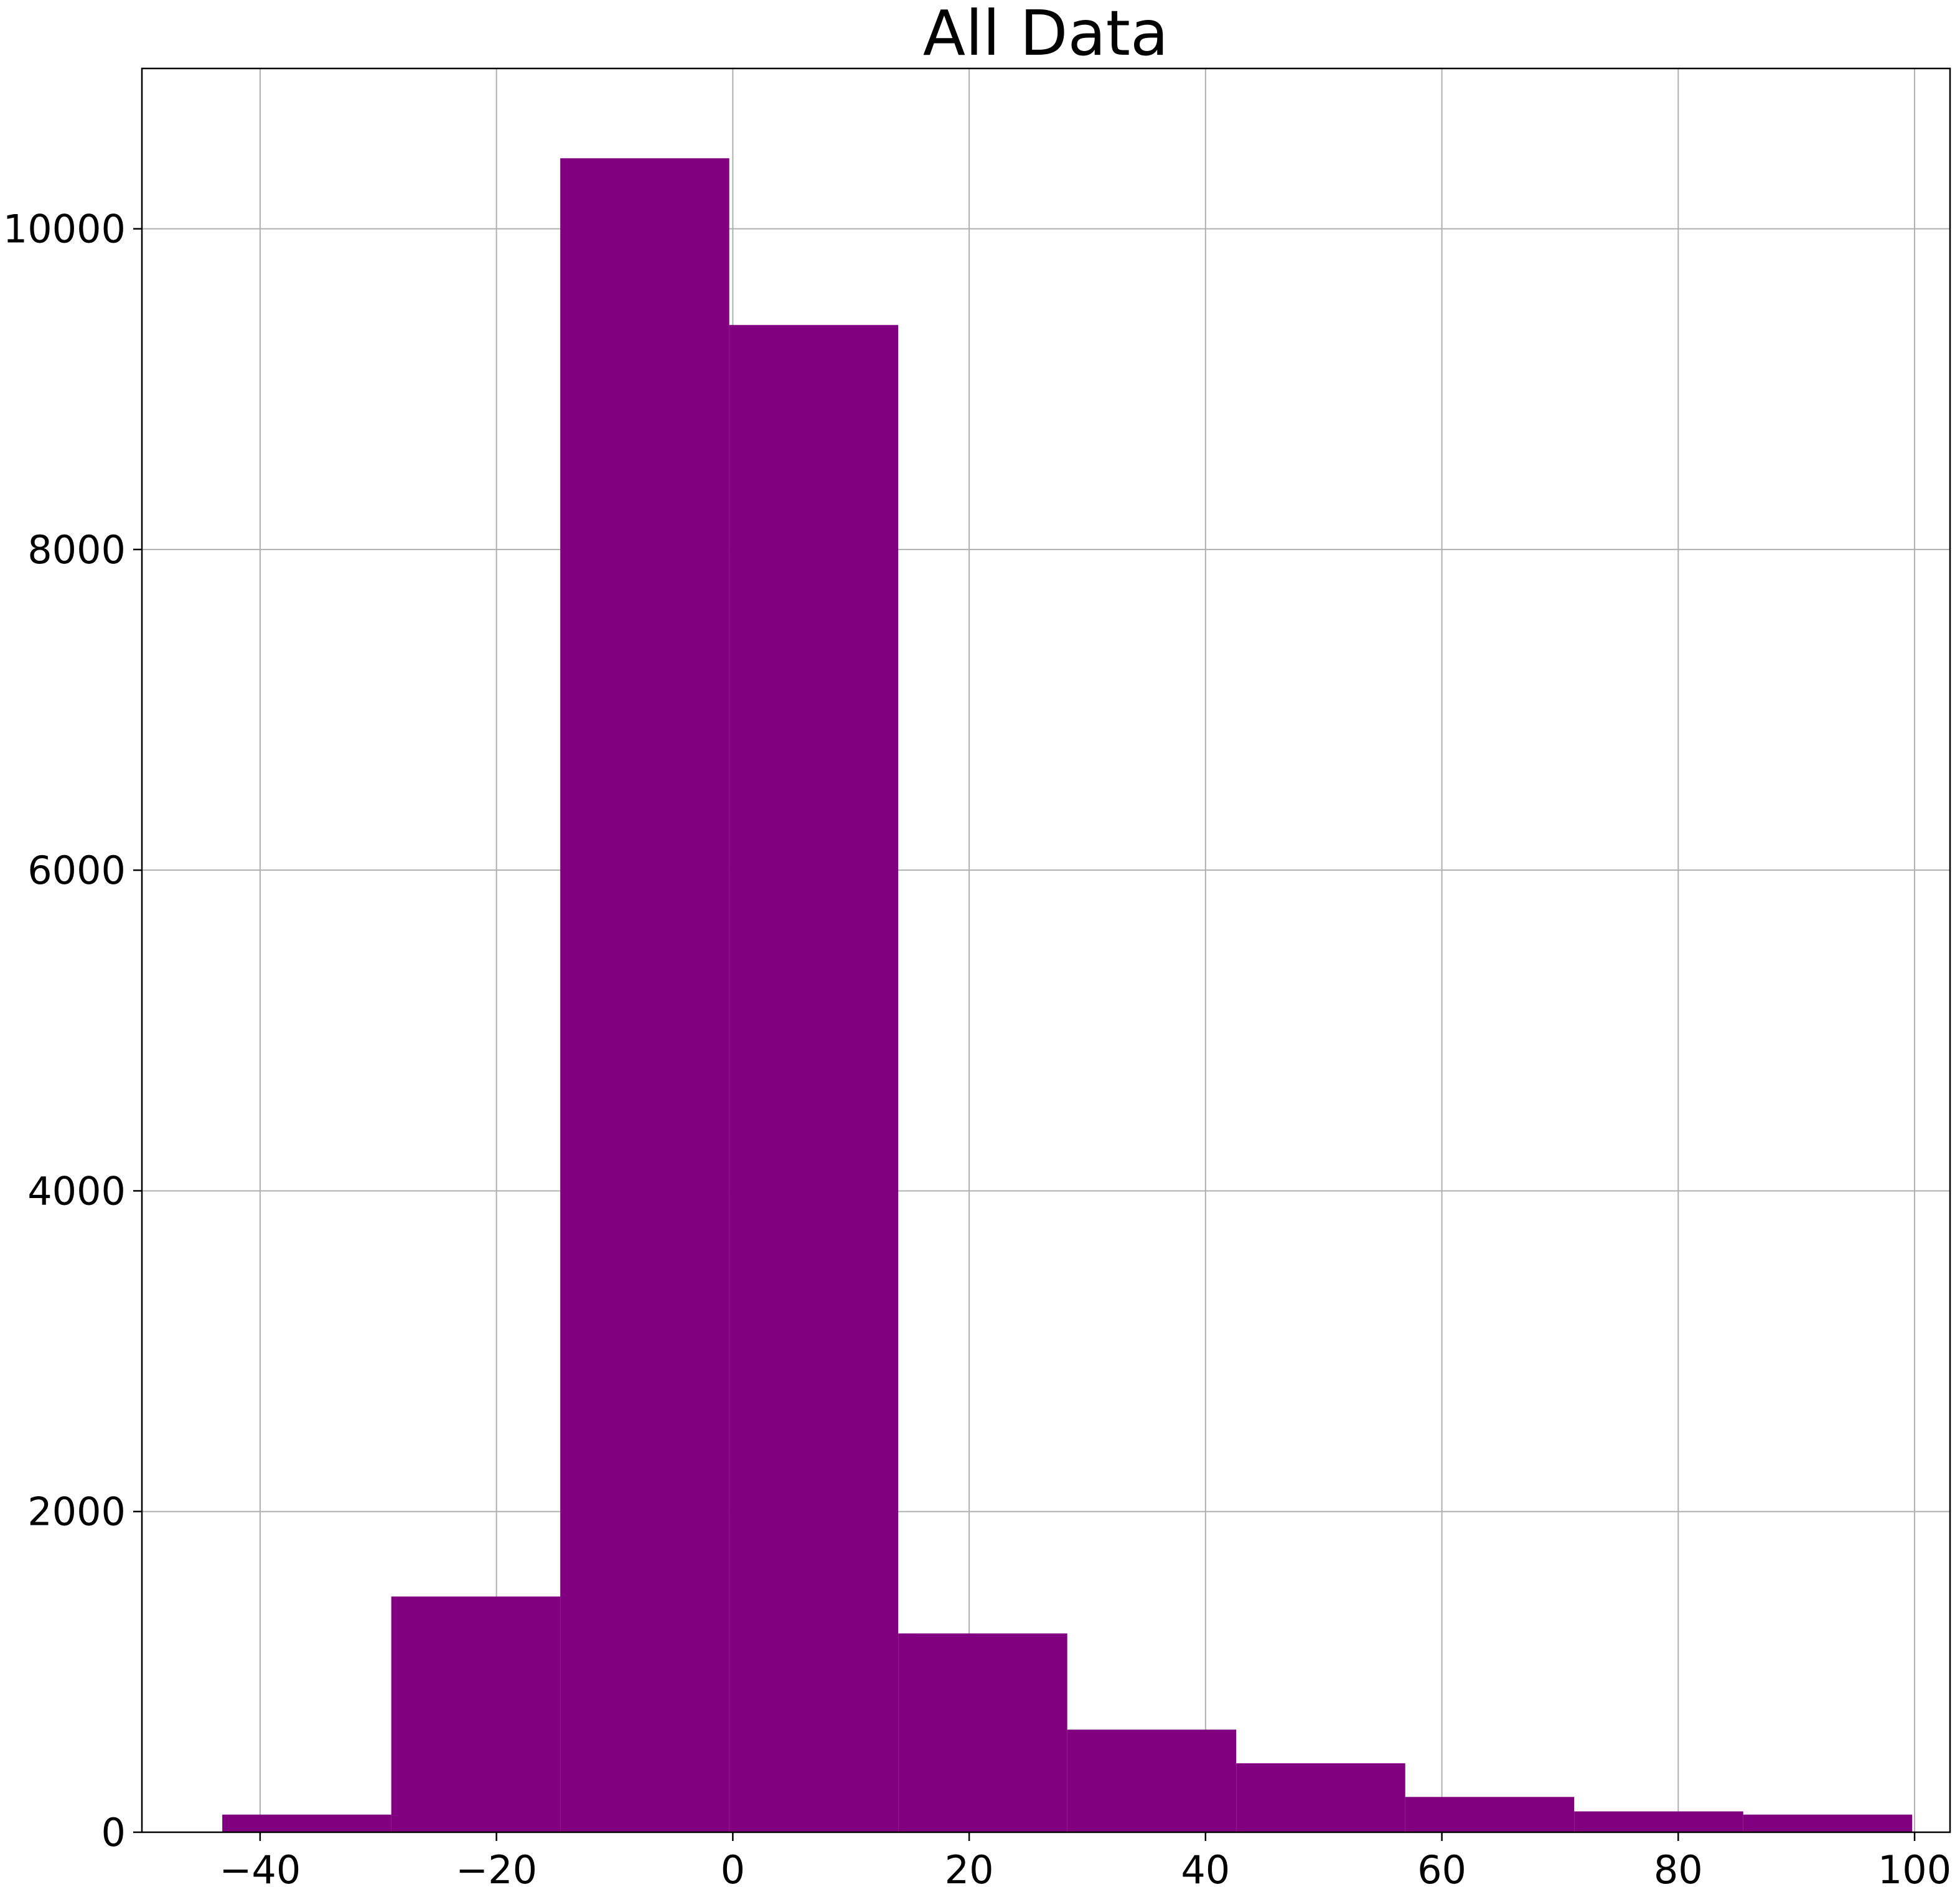 Image resolution: width=1960 pixels, height=1887 pixels. I want to click on x-tick-label: 0, so click(733, 1867).